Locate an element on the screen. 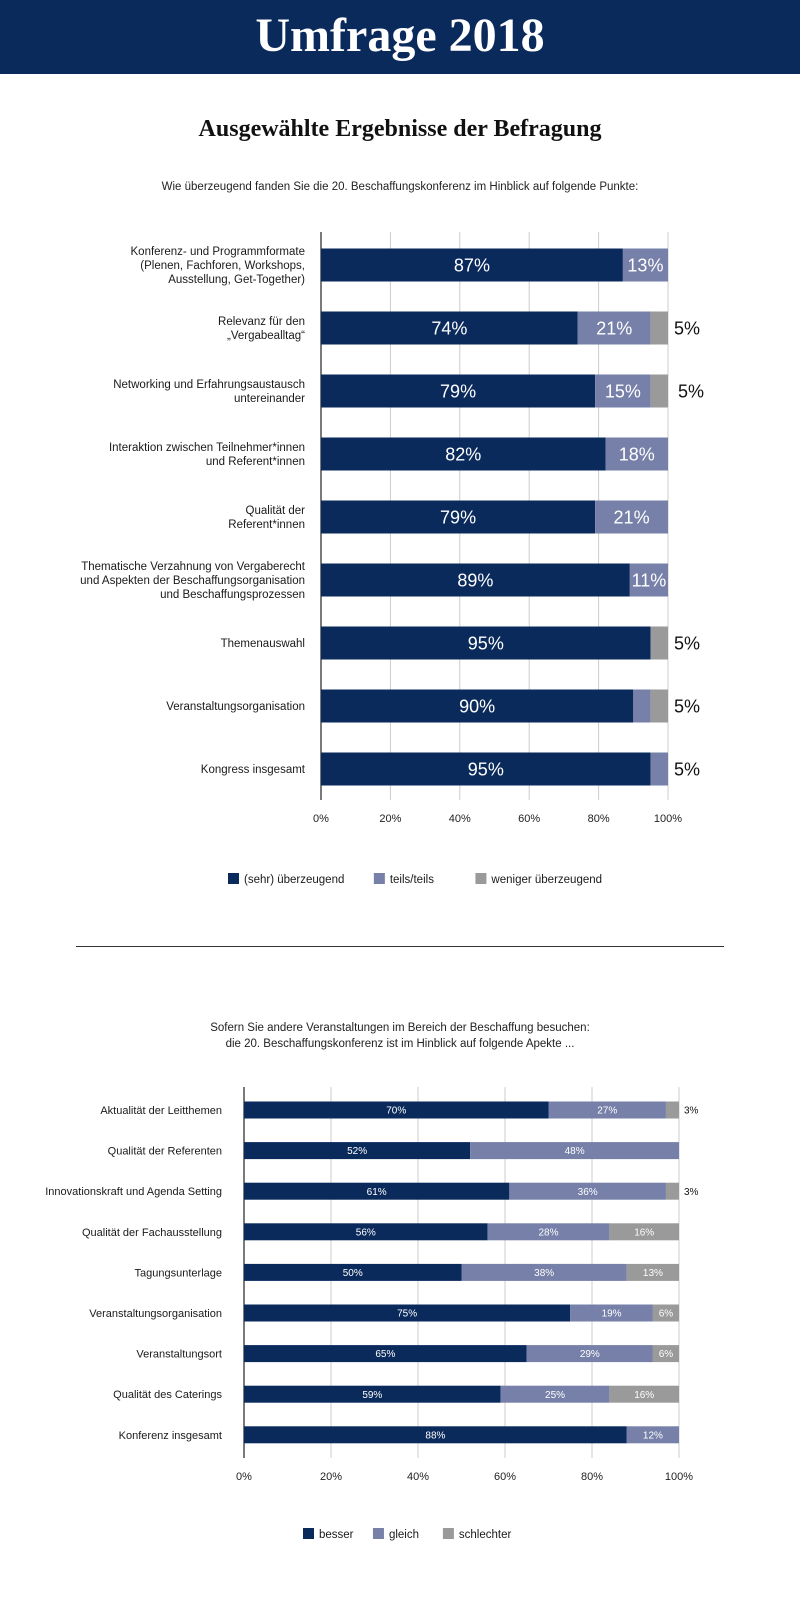 The width and height of the screenshot is (800, 1608). category-label: und Beschaffungsprozessen is located at coordinates (232, 595).